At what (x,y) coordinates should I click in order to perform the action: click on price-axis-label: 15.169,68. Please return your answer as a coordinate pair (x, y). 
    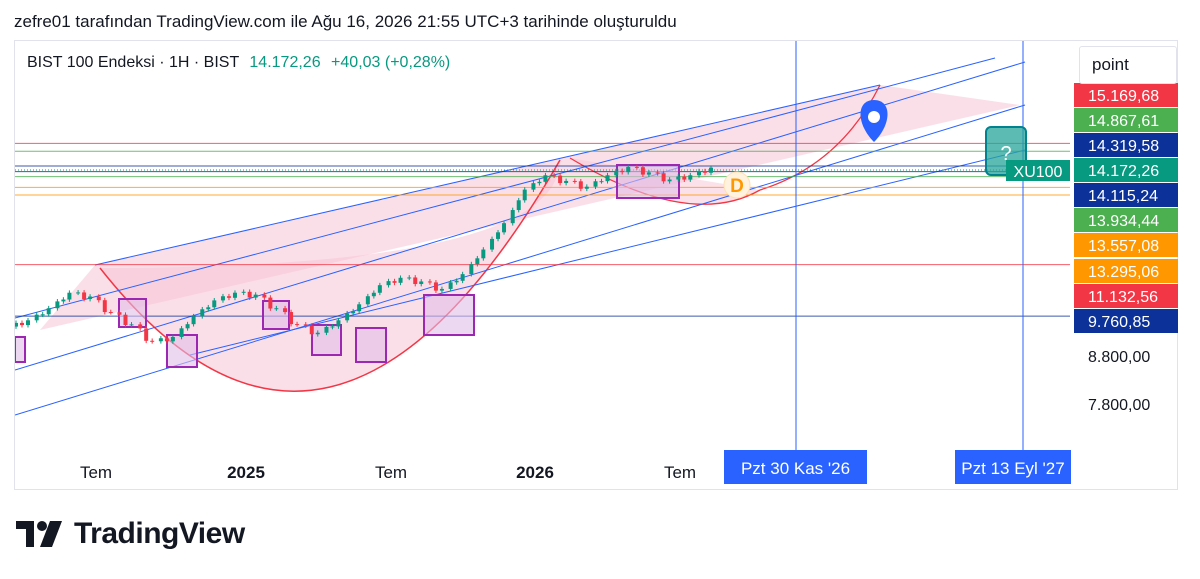
    Looking at the image, I should click on (1123, 96).